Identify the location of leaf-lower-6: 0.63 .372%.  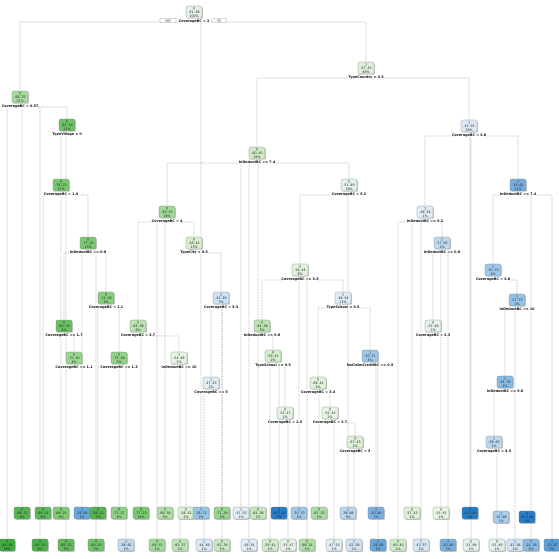
(180, 545).